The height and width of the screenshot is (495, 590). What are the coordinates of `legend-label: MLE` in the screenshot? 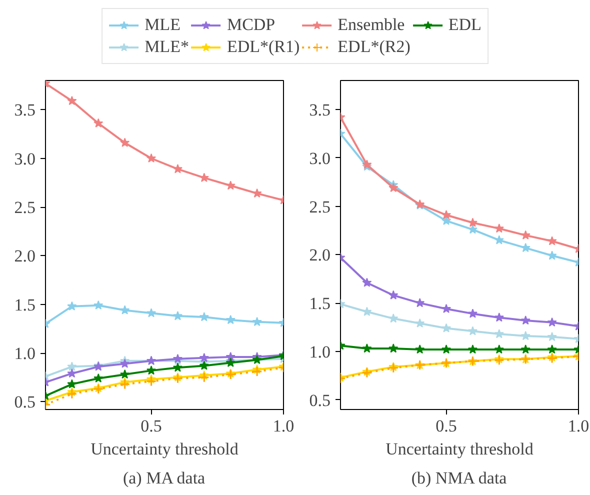 It's located at (162, 25).